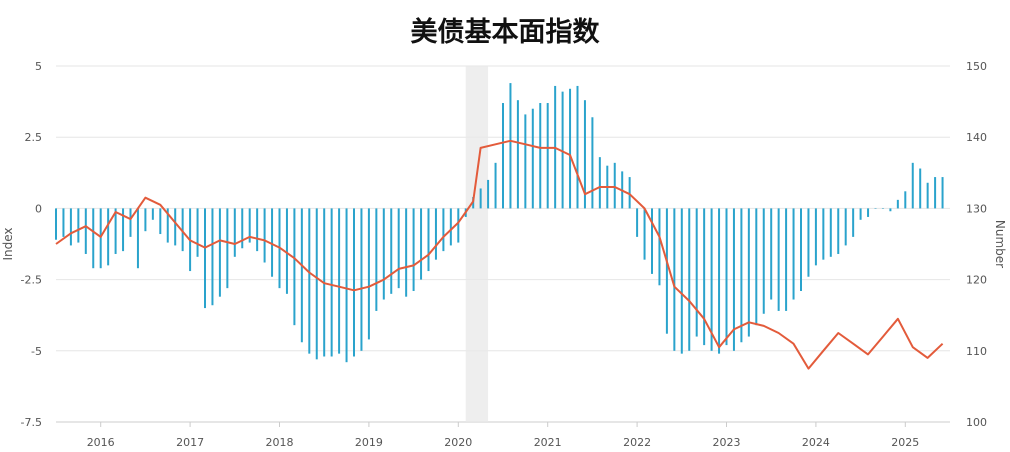 The image size is (1010, 452). Describe the element at coordinates (38, 208) in the screenshot. I see `y-left-tick-label: 0` at that location.